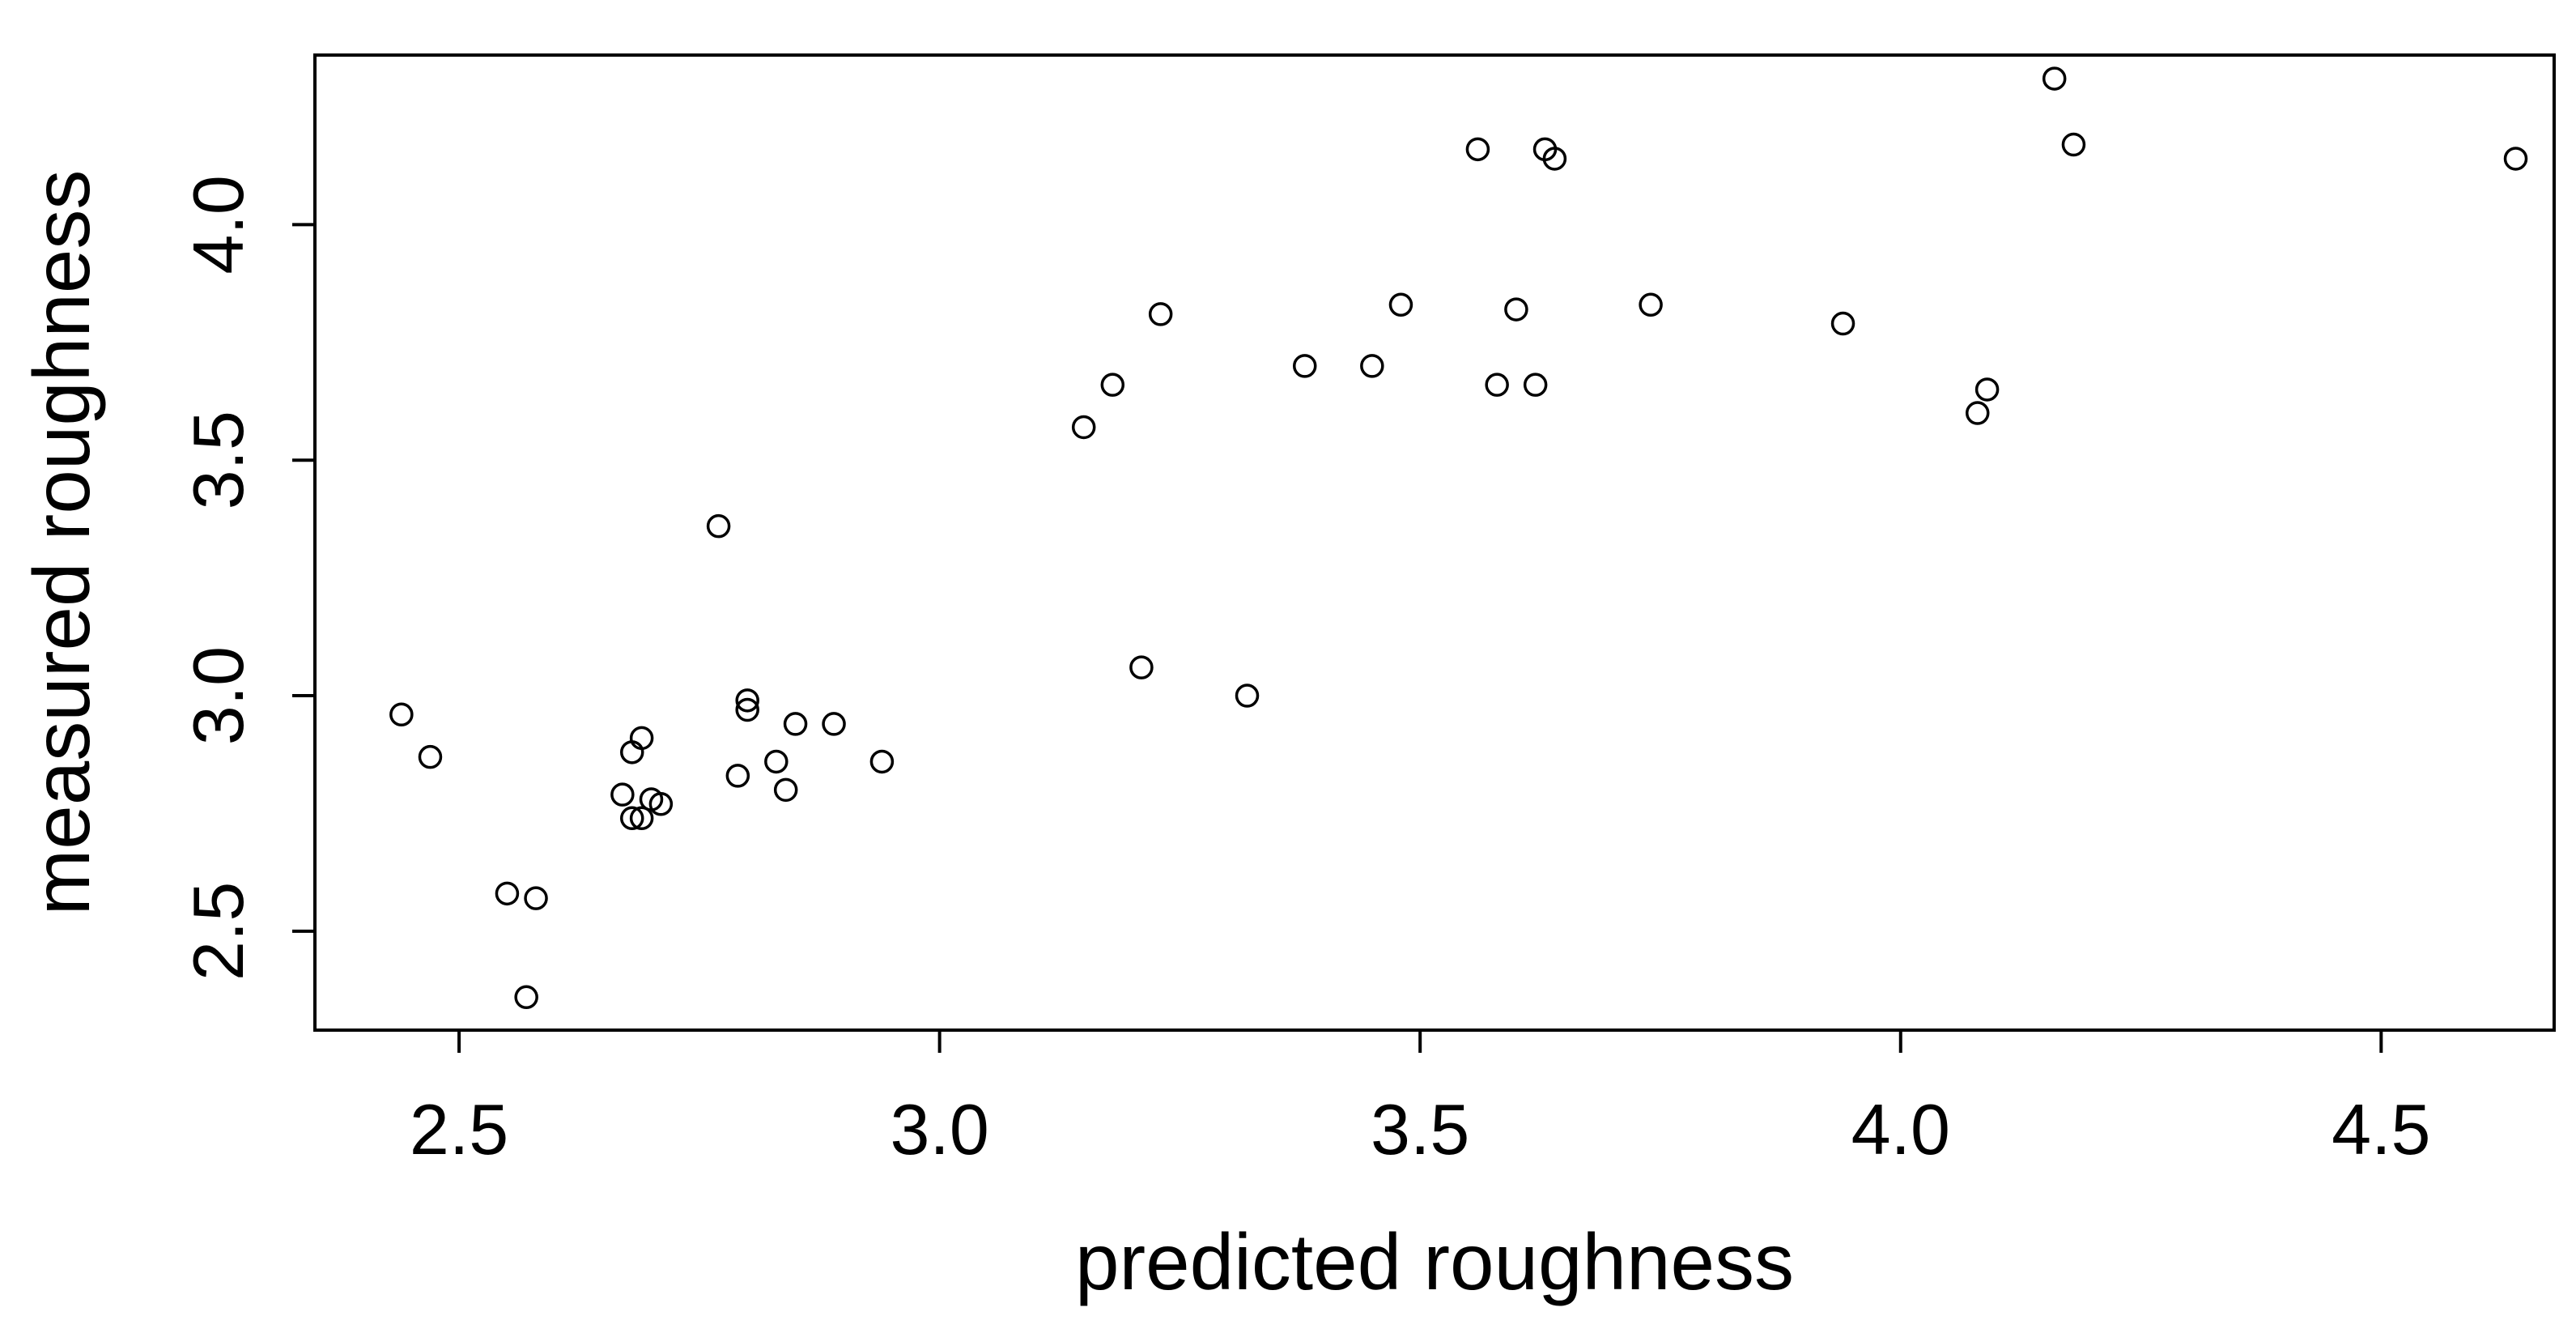 The image size is (2576, 1333). I want to click on y-tick-label: 3.0, so click(218, 695).